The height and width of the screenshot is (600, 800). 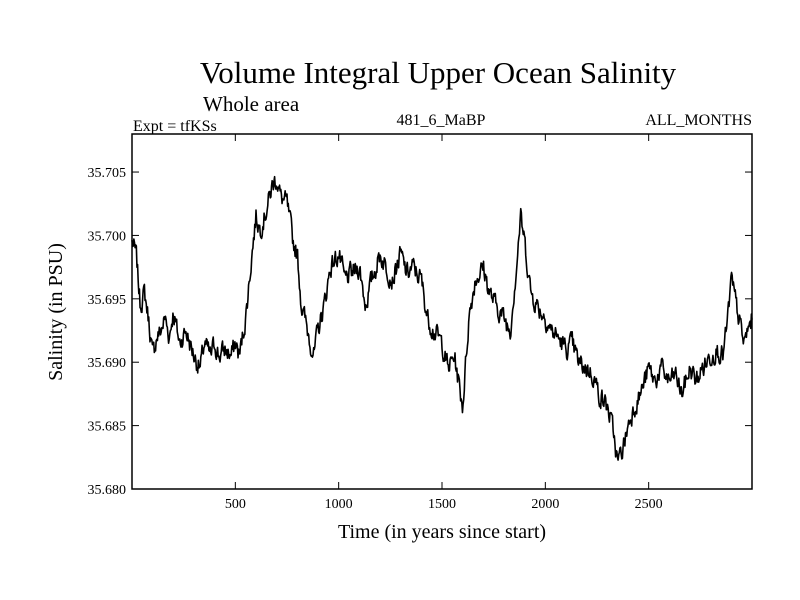 What do you see at coordinates (438, 72) in the screenshot?
I see `chart-title: Volume Integral Upper Ocean Salinity` at bounding box center [438, 72].